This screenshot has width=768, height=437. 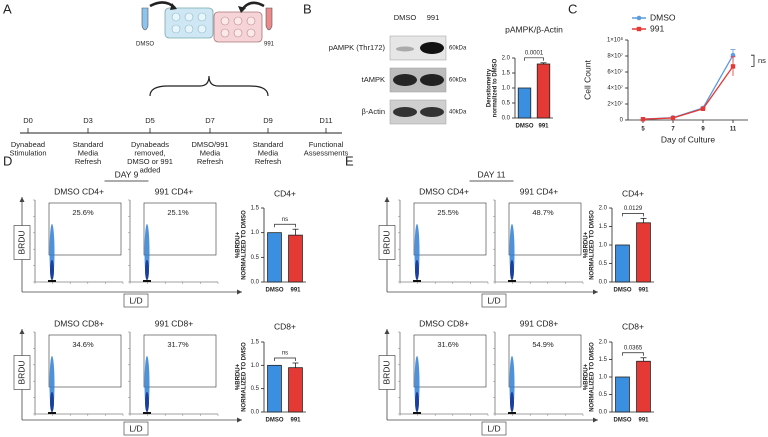 What do you see at coordinates (268, 161) in the screenshot?
I see `day-description: Refresh` at bounding box center [268, 161].